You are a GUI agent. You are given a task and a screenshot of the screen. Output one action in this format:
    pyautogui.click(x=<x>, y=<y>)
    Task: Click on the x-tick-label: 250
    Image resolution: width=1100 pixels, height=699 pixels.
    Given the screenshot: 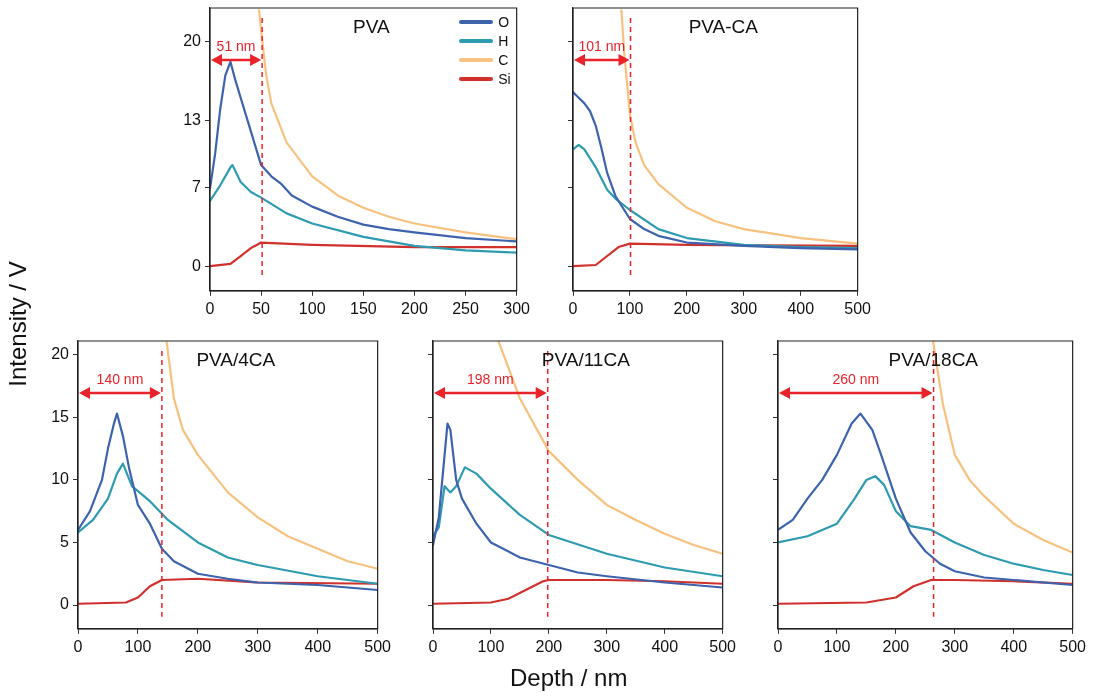 What is the action you would take?
    pyautogui.click(x=465, y=308)
    